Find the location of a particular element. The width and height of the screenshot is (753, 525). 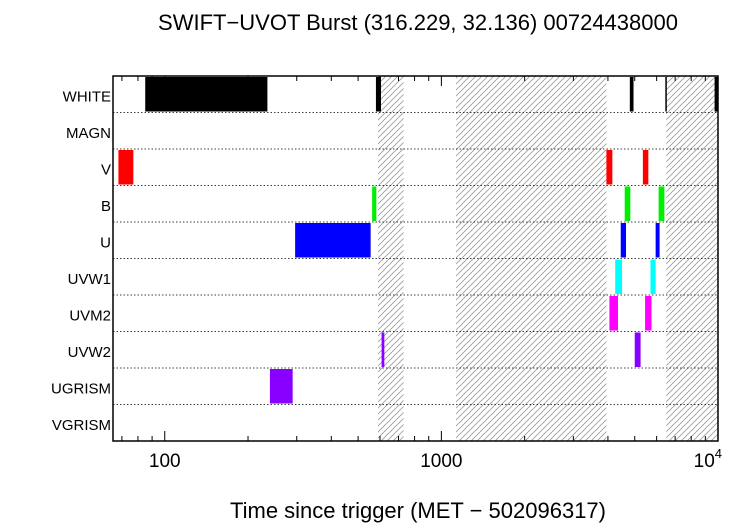

filter-label-white: WHITE is located at coordinates (87, 96).